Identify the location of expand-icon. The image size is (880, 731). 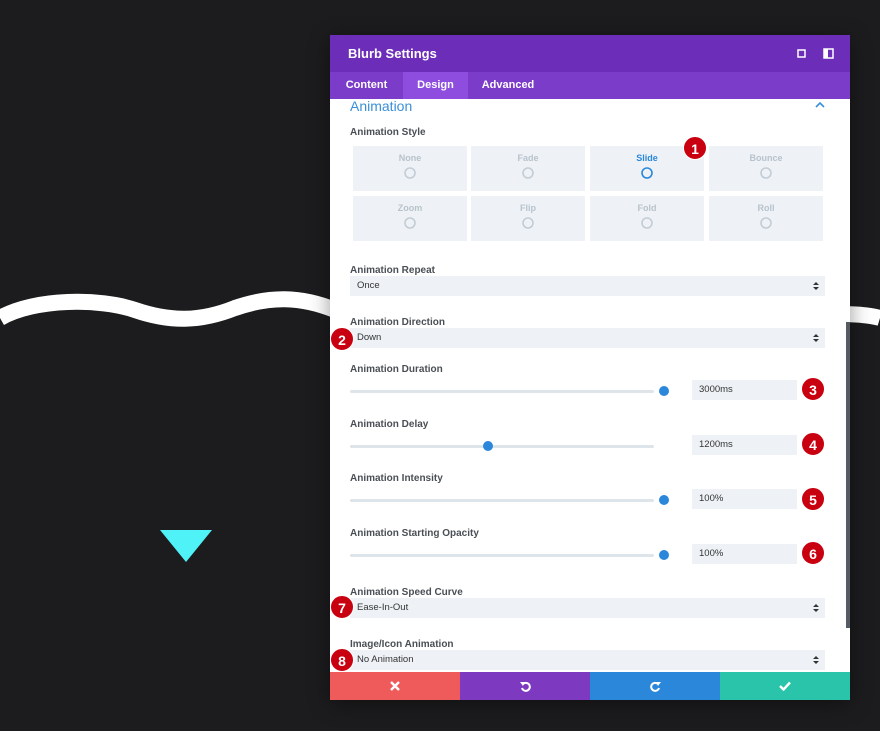
(801, 53).